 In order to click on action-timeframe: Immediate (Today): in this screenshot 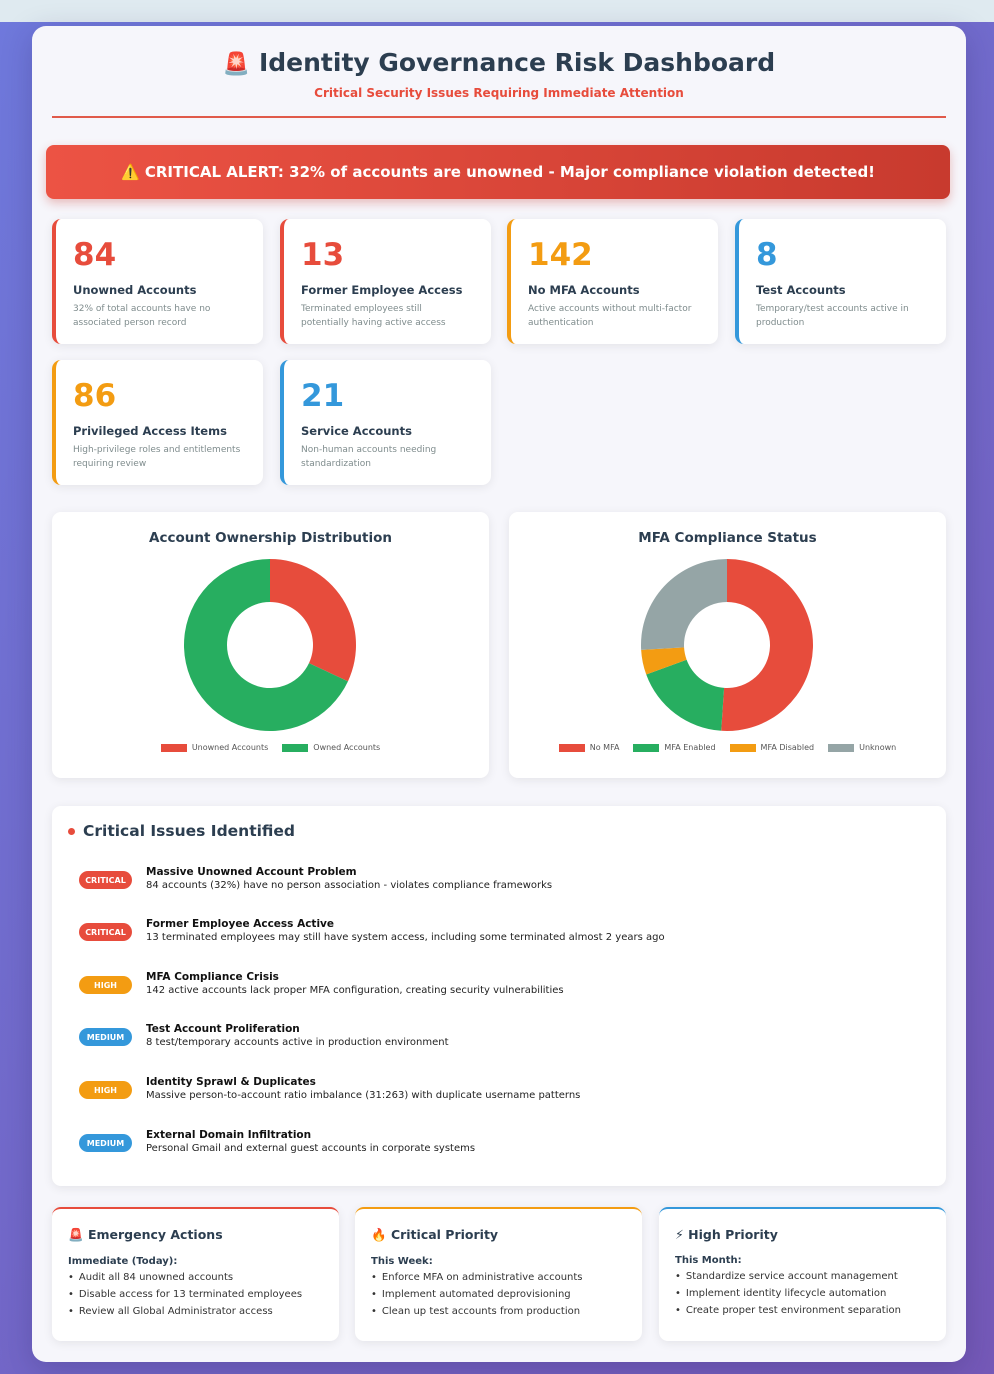, I will do `click(123, 1261)`.